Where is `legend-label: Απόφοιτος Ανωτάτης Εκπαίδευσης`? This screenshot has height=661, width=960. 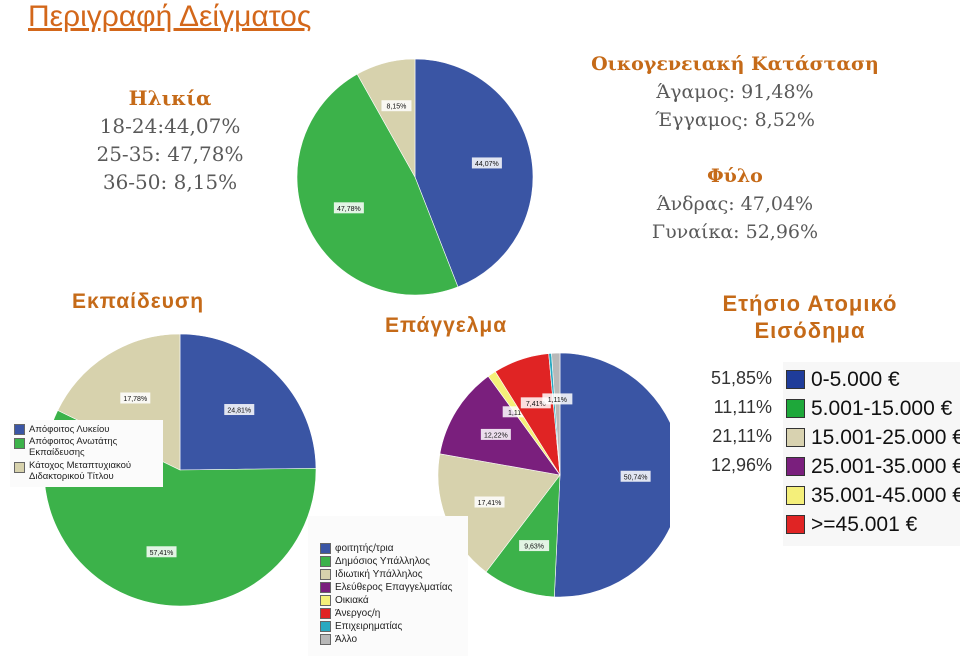 legend-label: Απόφοιτος Ανωτάτης Εκπαίδευσης is located at coordinates (73, 447).